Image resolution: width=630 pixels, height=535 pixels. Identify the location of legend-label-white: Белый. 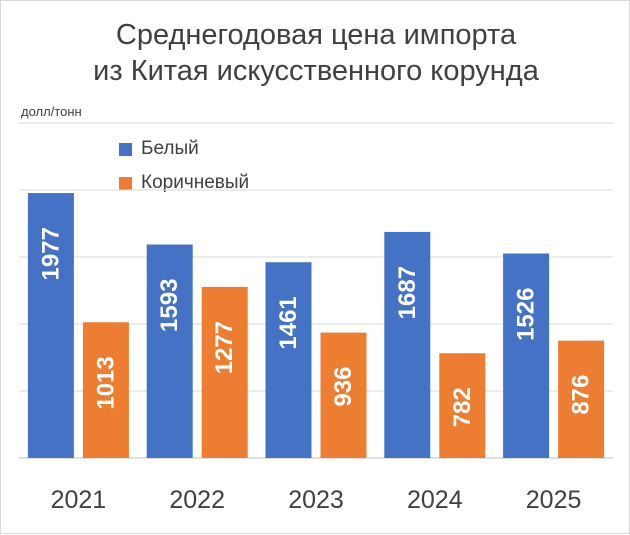
(170, 148).